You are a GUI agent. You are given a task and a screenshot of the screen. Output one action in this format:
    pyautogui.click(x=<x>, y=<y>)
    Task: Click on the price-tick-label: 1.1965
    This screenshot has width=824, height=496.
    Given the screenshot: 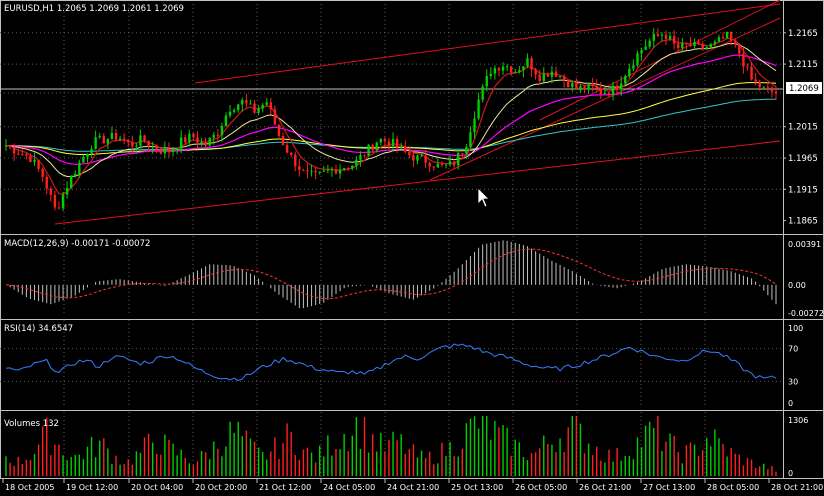 What is the action you would take?
    pyautogui.click(x=803, y=159)
    